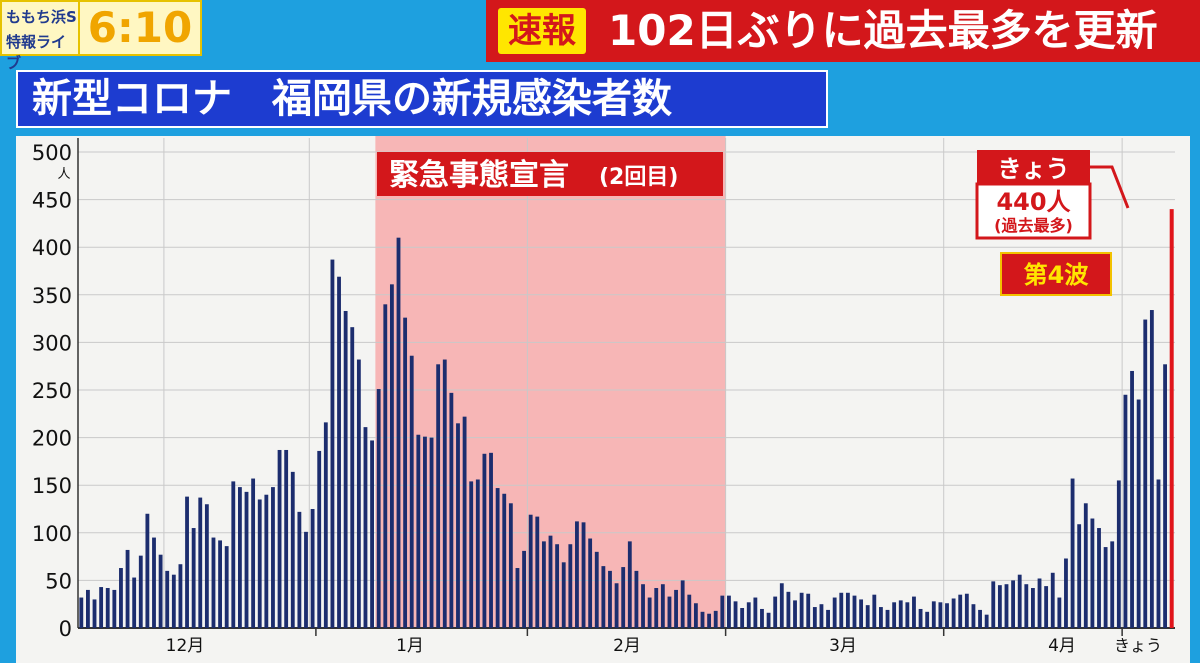 Image resolution: width=1200 pixels, height=663 pixels. What do you see at coordinates (422, 99) in the screenshot?
I see `chart-title-bar: 新型コロナ 福岡県の新規感染者数` at bounding box center [422, 99].